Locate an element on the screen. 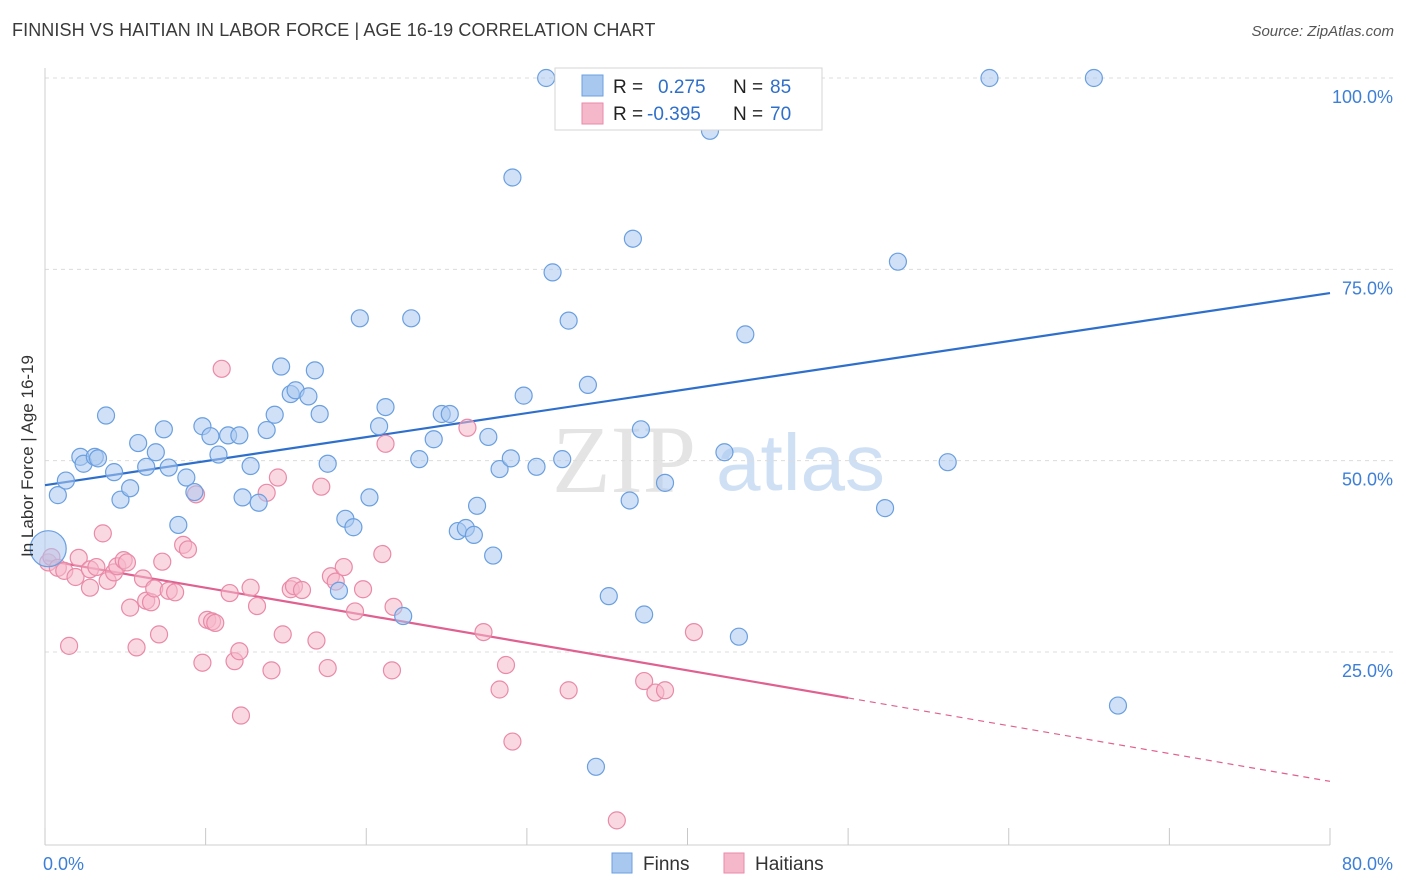  y-tick-label-25: 25.0% is located at coordinates (1367, 671).